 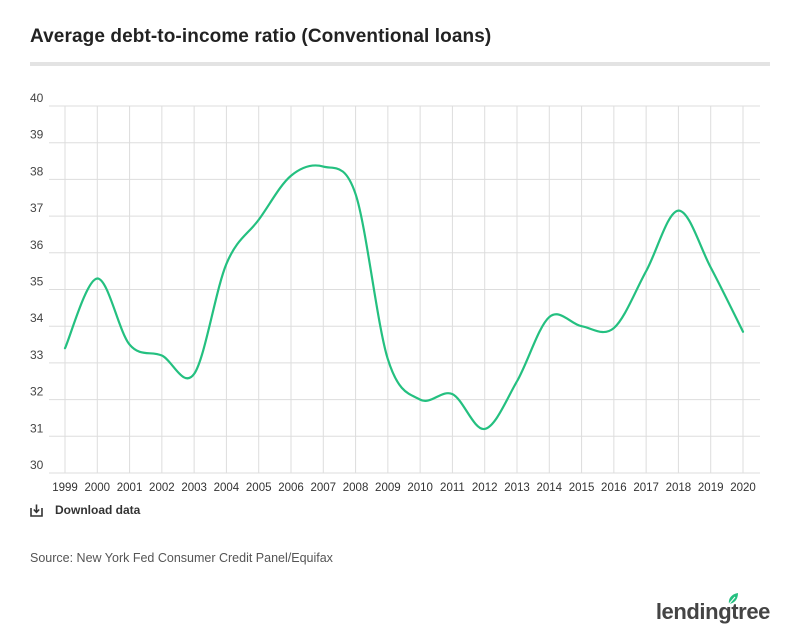 I want to click on y-tick-label: 38, so click(x=37, y=171).